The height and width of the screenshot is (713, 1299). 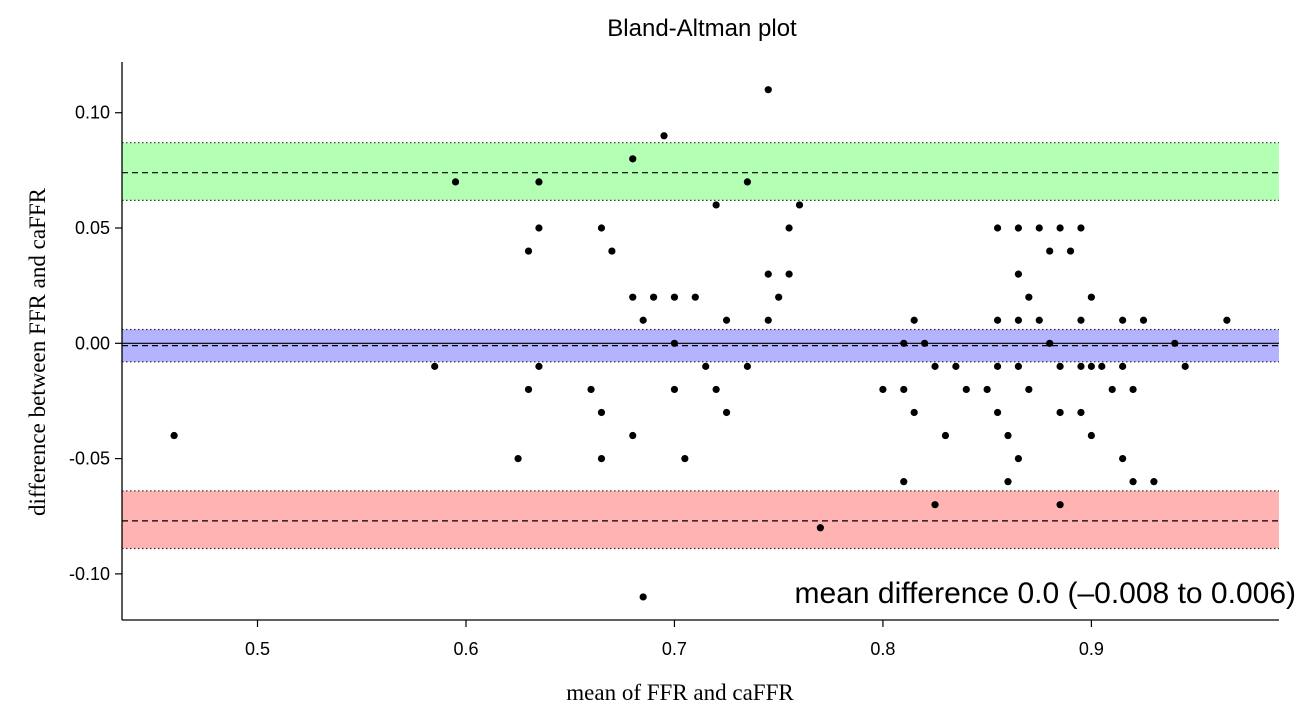 What do you see at coordinates (257, 649) in the screenshot?
I see `x-tick-label: 0.5` at bounding box center [257, 649].